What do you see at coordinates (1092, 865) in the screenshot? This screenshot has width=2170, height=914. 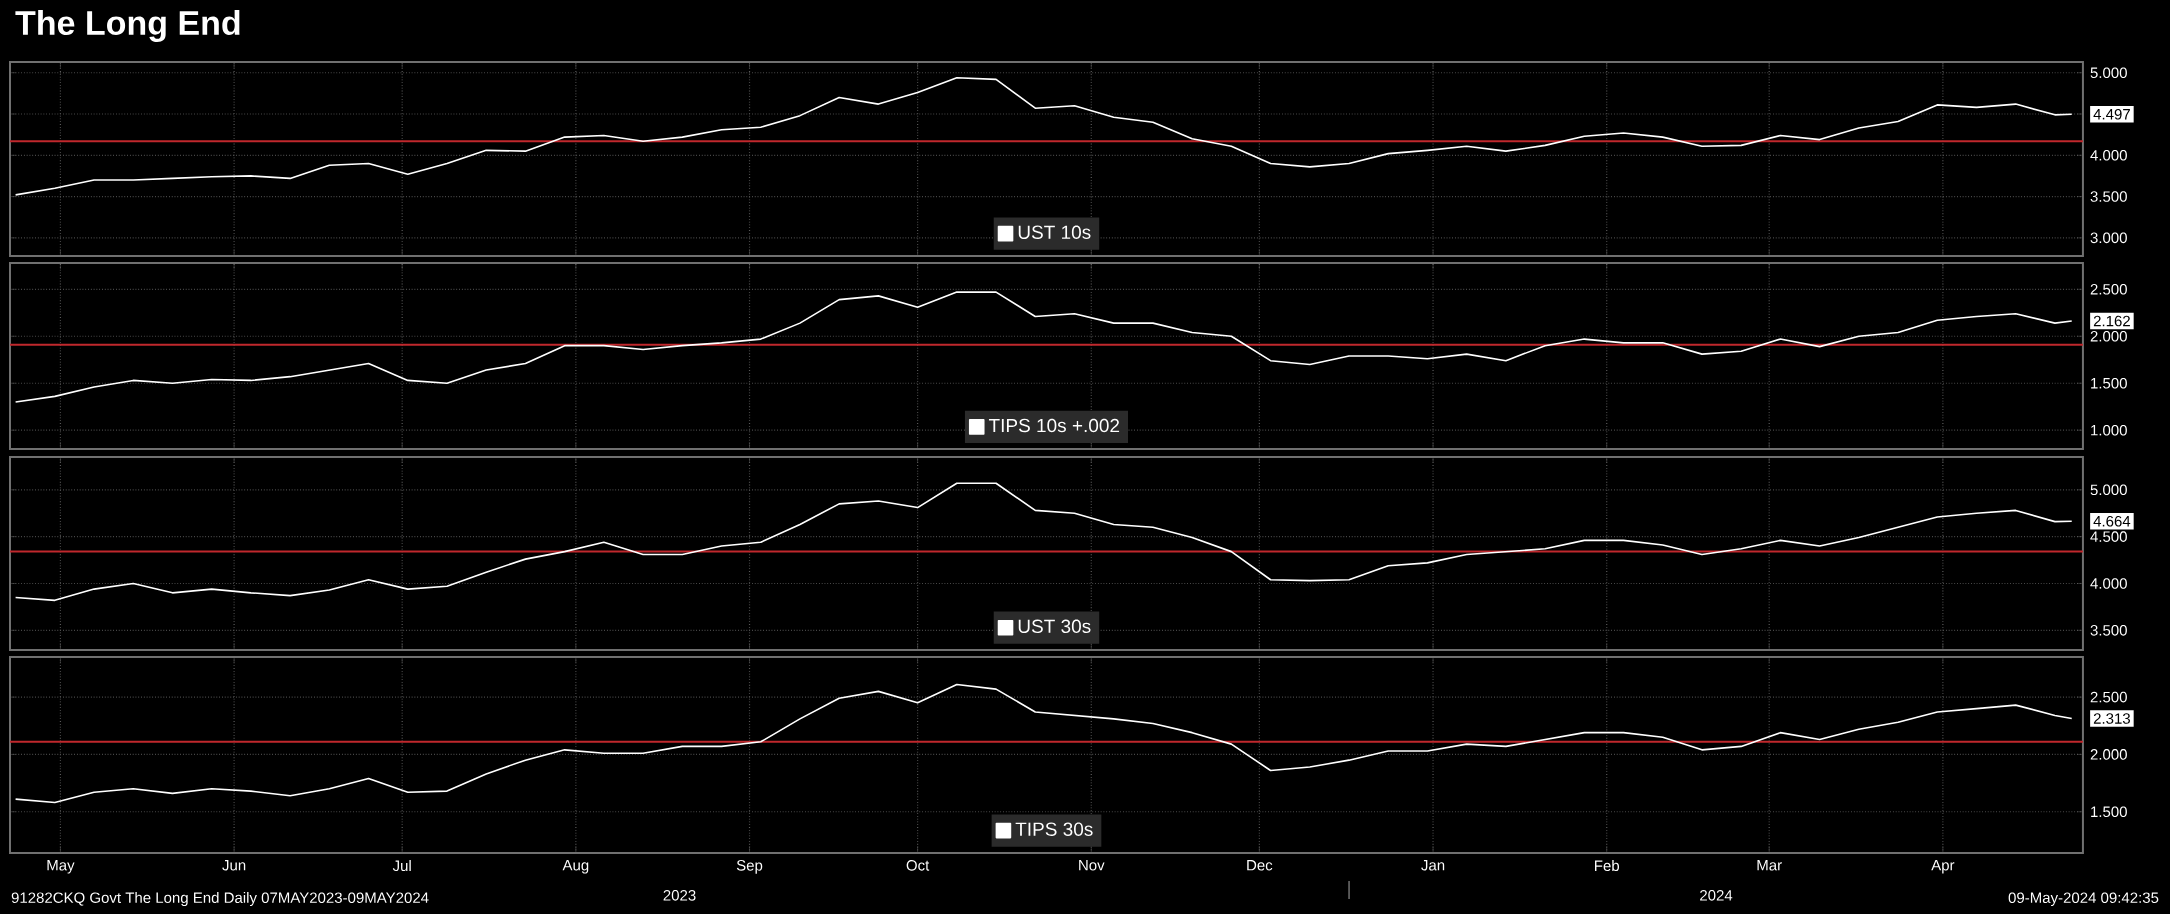 I see `x-tick-label: Nov` at bounding box center [1092, 865].